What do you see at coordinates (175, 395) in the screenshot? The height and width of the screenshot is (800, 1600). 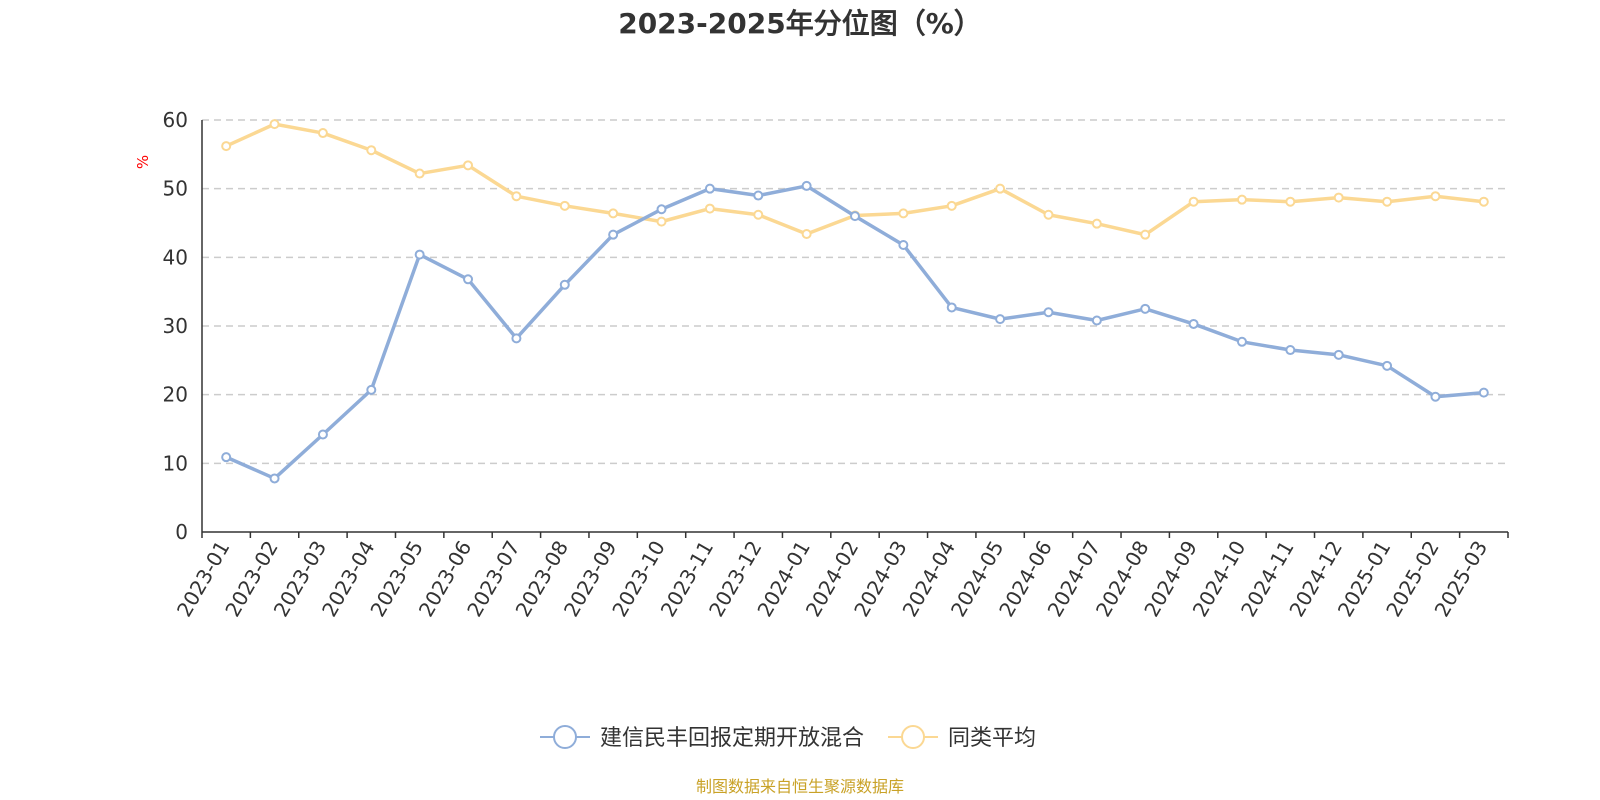 I see `y-tick-label: 20` at bounding box center [175, 395].